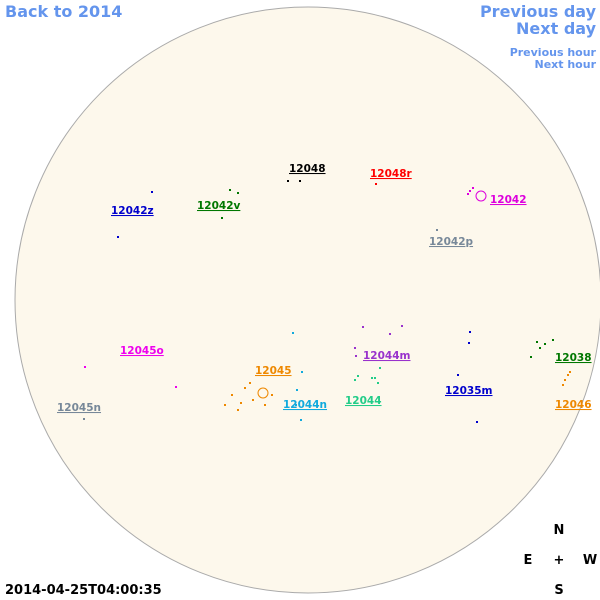 This screenshot has height=600, width=600. What do you see at coordinates (63, 11) in the screenshot?
I see `back-link: Back to 2014` at bounding box center [63, 11].